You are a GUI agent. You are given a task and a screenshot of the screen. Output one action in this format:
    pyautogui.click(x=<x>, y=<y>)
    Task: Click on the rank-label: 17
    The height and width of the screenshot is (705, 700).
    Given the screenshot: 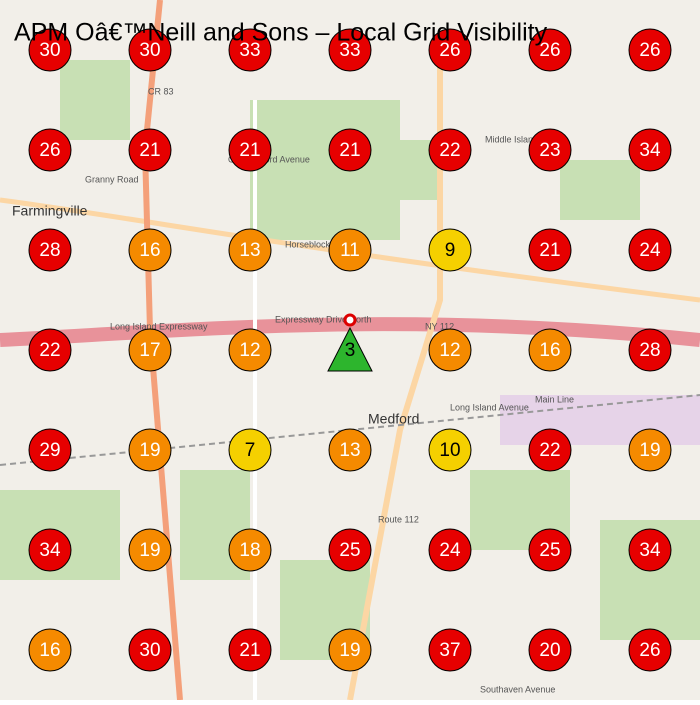 What is the action you would take?
    pyautogui.click(x=149, y=350)
    